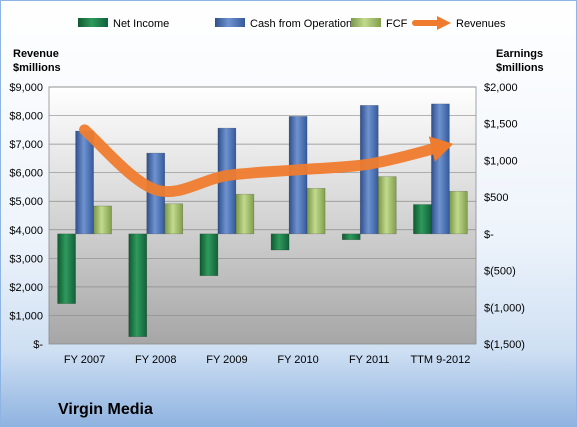 The height and width of the screenshot is (427, 577). What do you see at coordinates (93, 22) in the screenshot?
I see `legend-swatch-net-income` at bounding box center [93, 22].